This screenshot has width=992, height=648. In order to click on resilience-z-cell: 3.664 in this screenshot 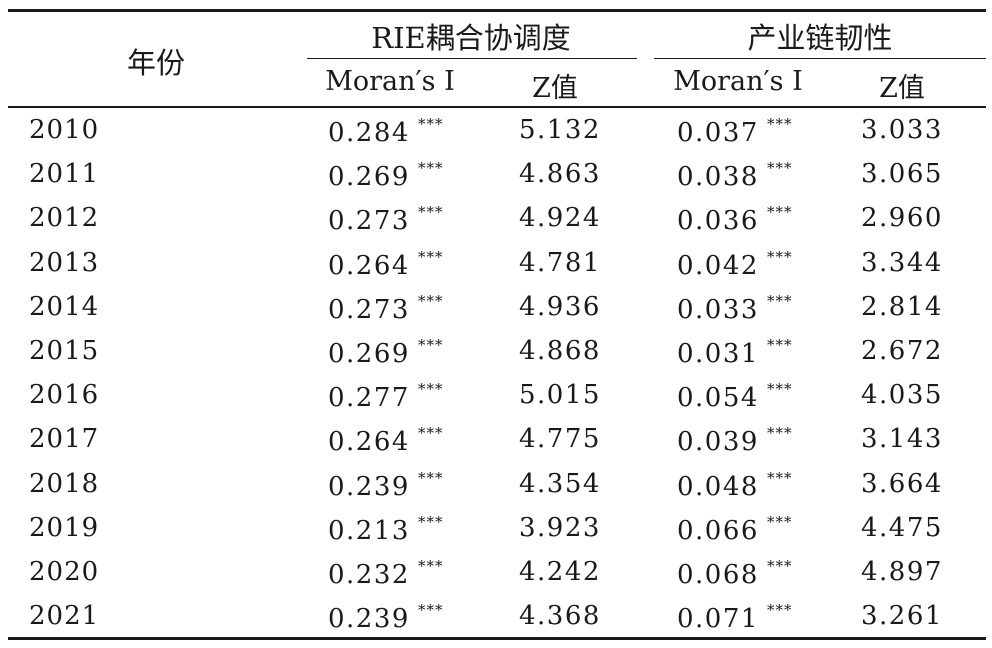, I will do `click(902, 483)`.